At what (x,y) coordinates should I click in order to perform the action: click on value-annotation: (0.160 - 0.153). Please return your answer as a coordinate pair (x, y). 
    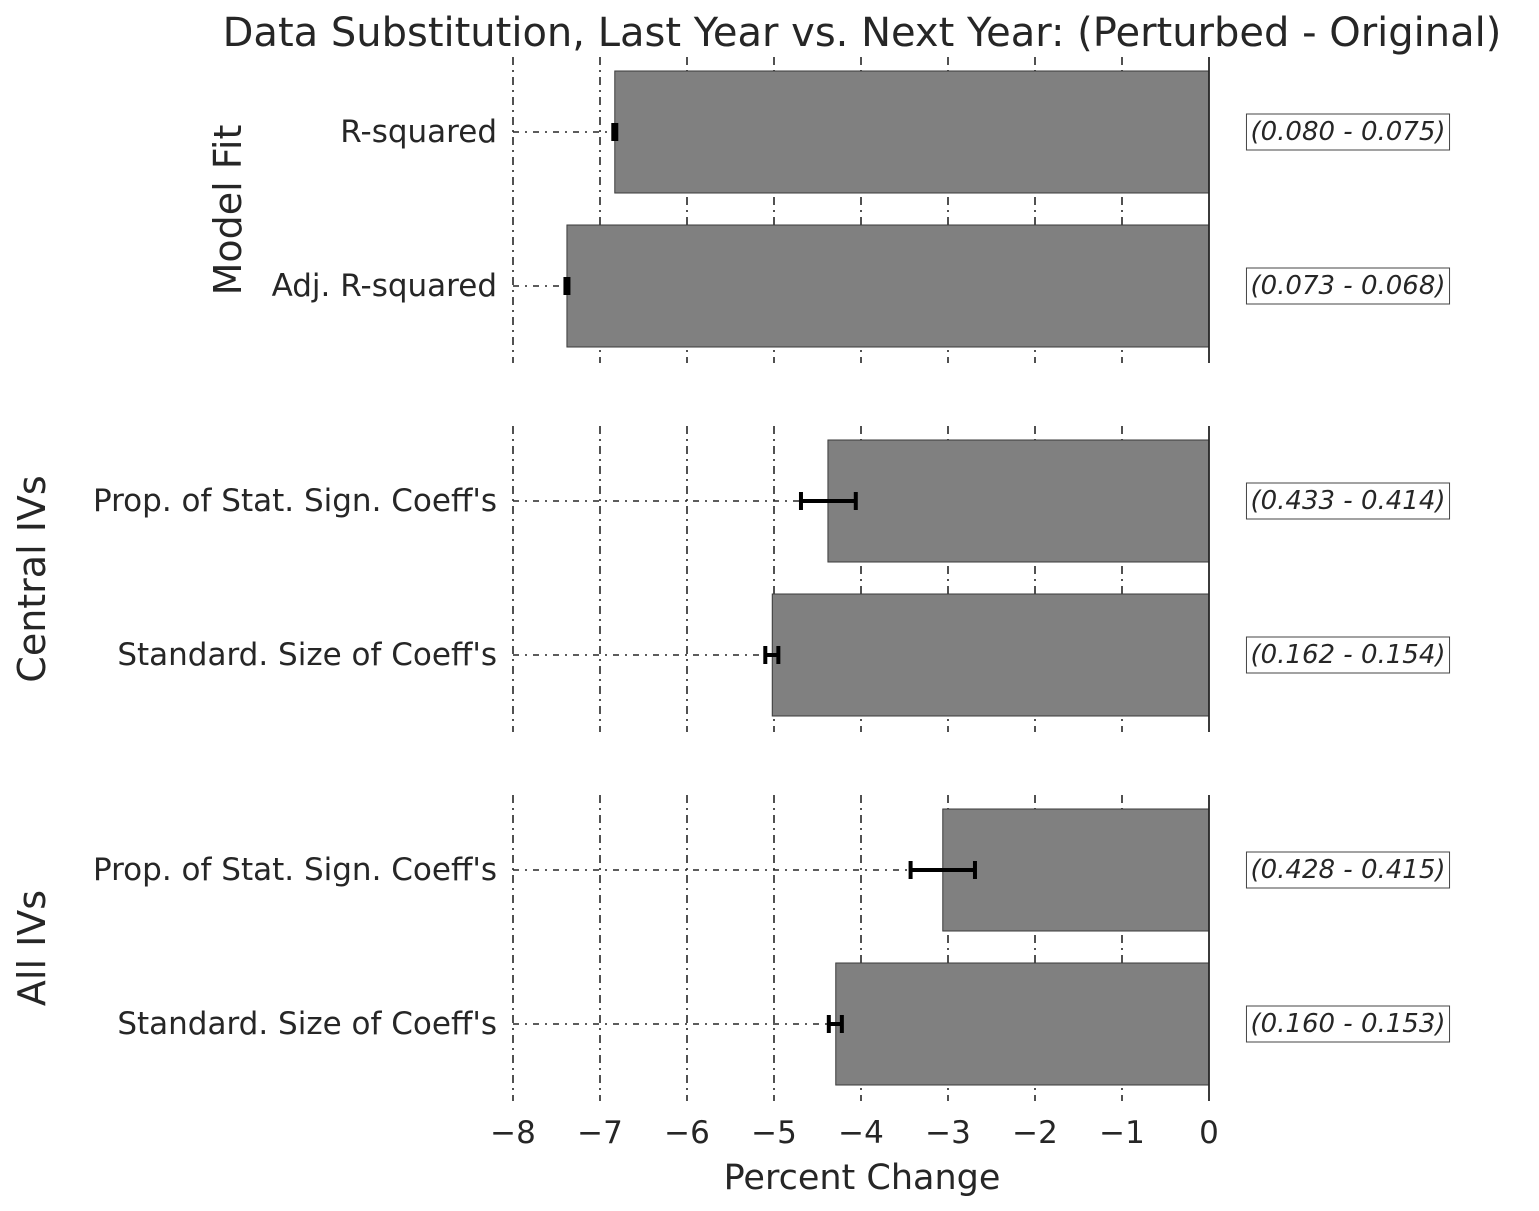
    Looking at the image, I should click on (1347, 1024).